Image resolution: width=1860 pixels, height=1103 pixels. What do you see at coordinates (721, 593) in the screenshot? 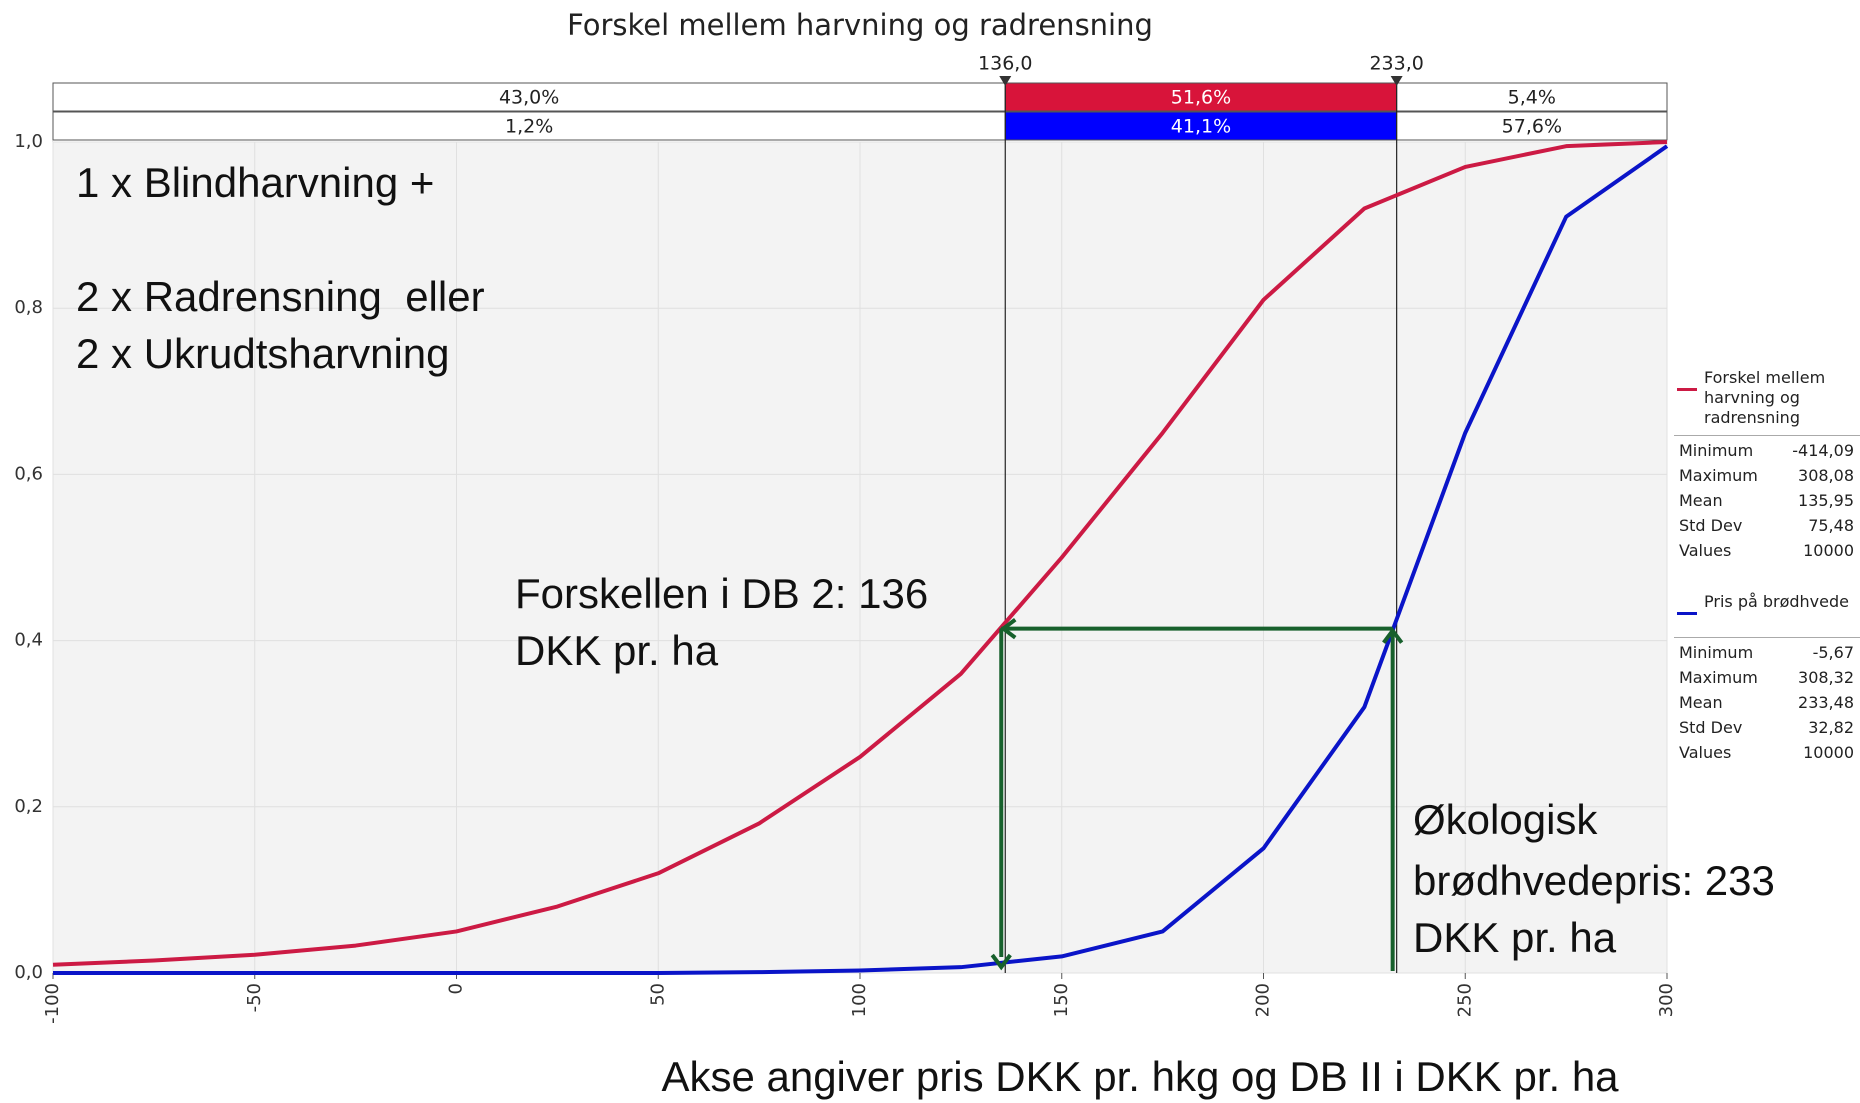
I see `annotation: Forskellen i DB 2: 136` at bounding box center [721, 593].